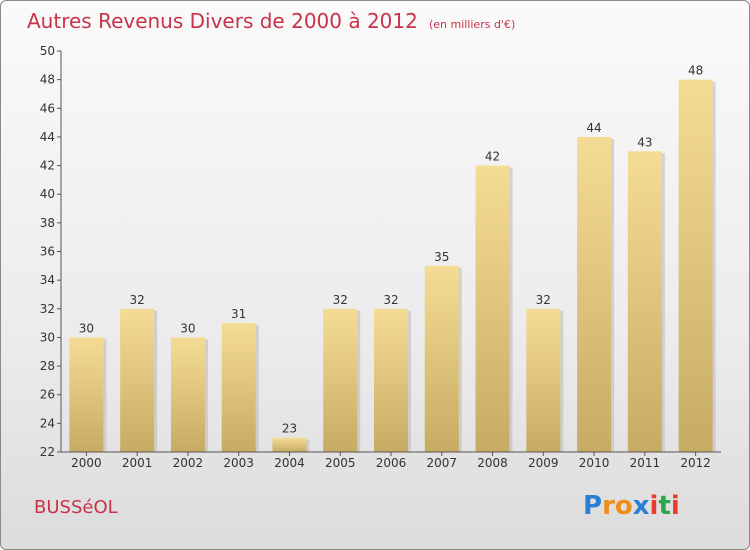 Image resolution: width=750 pixels, height=550 pixels. What do you see at coordinates (644, 142) in the screenshot?
I see `bar-value-label: 43` at bounding box center [644, 142].